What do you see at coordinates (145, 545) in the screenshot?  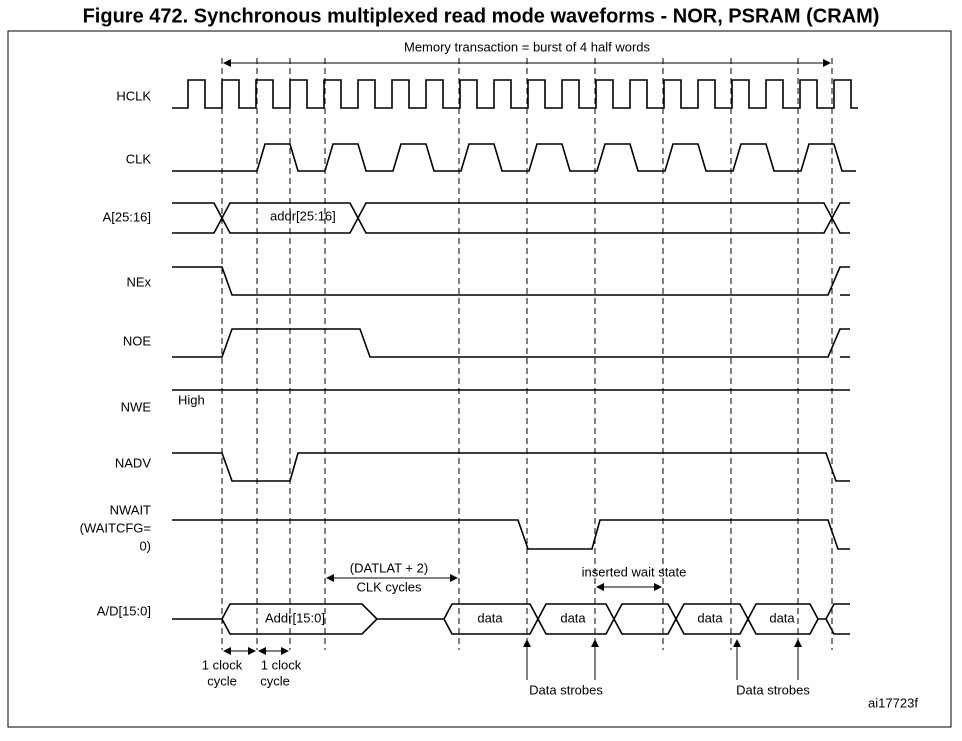 I see `signal-label: 0)` at bounding box center [145, 545].